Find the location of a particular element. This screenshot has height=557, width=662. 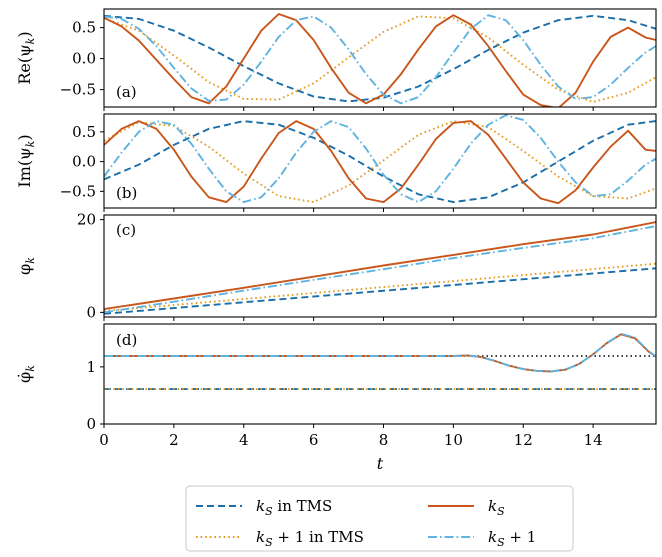

x-axis-label: t is located at coordinates (380, 463).